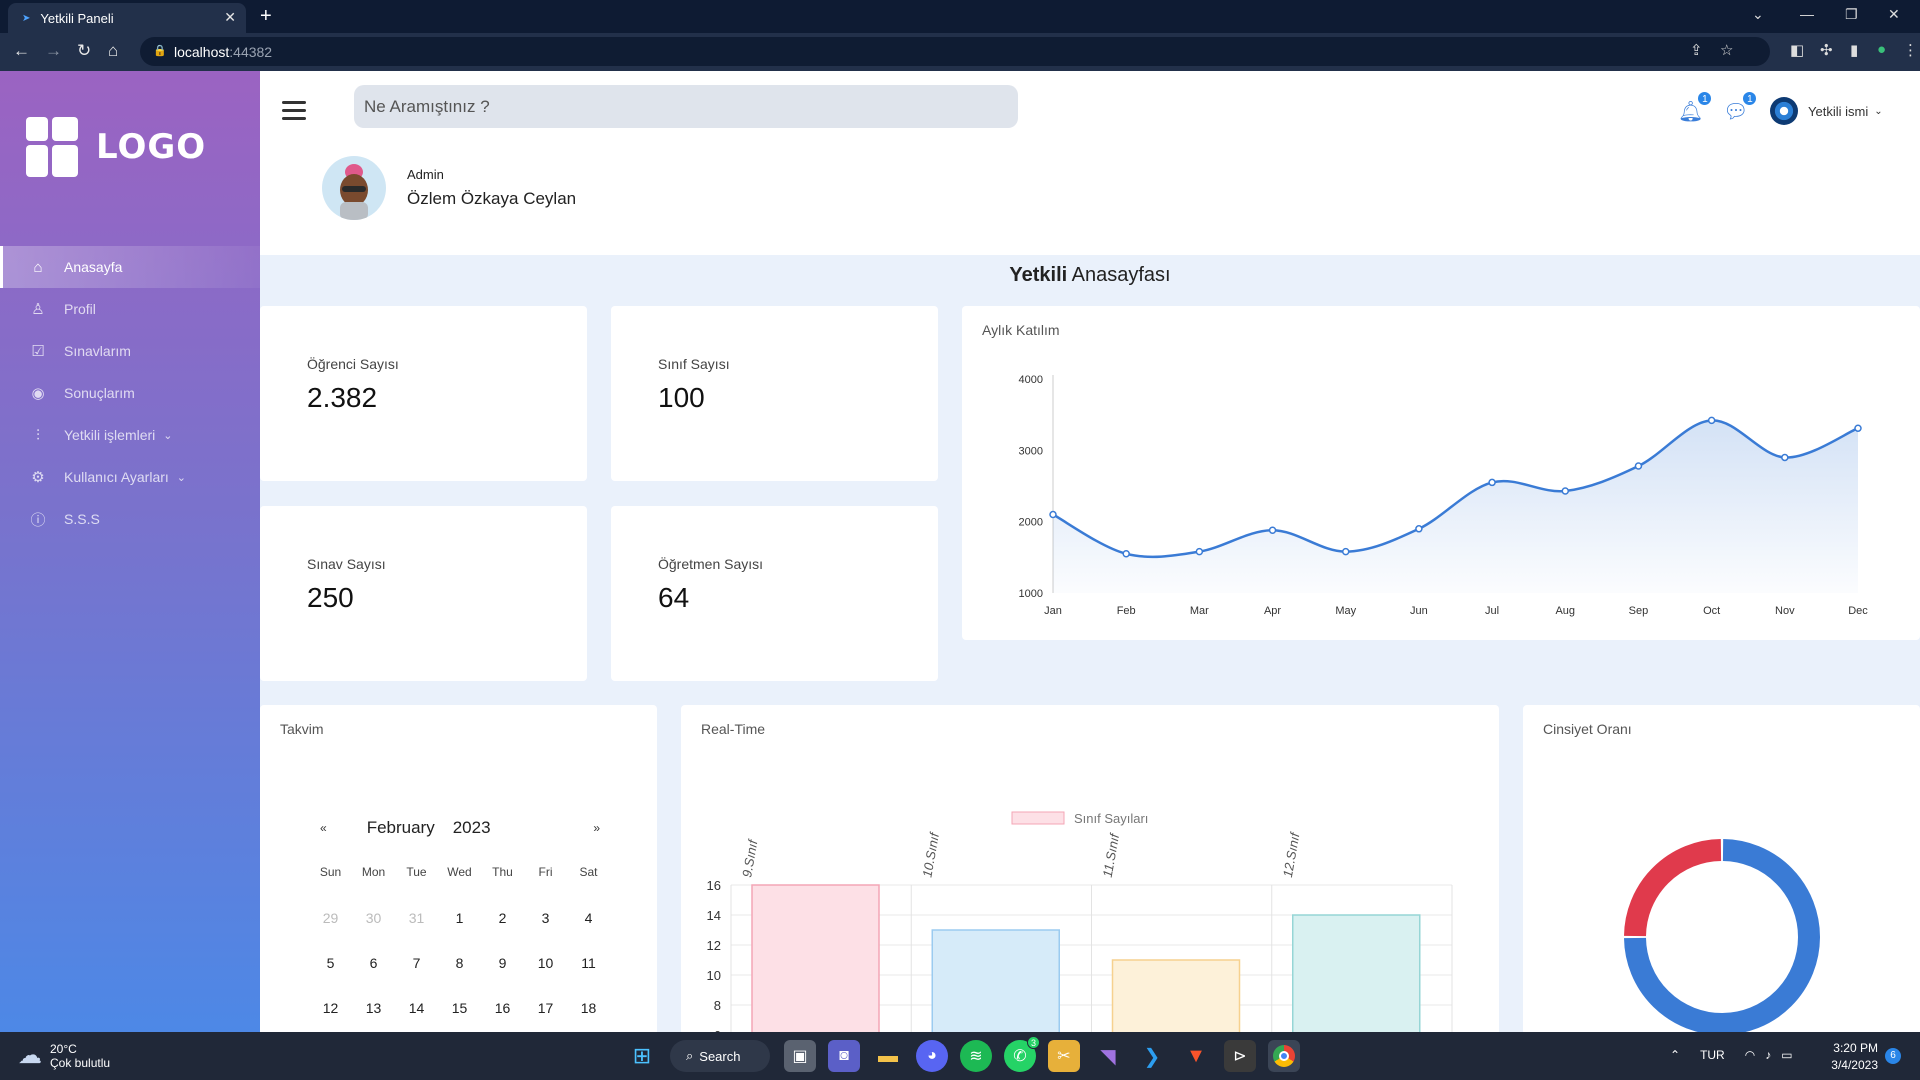  Describe the element at coordinates (1064, 1056) in the screenshot. I see `snipping-tool-icon: ✂` at that location.